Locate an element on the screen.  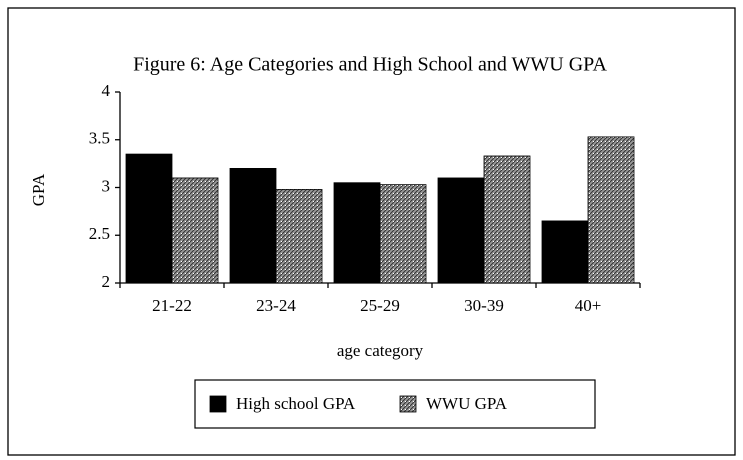
y-axis-label: GPA is located at coordinates (38, 189).